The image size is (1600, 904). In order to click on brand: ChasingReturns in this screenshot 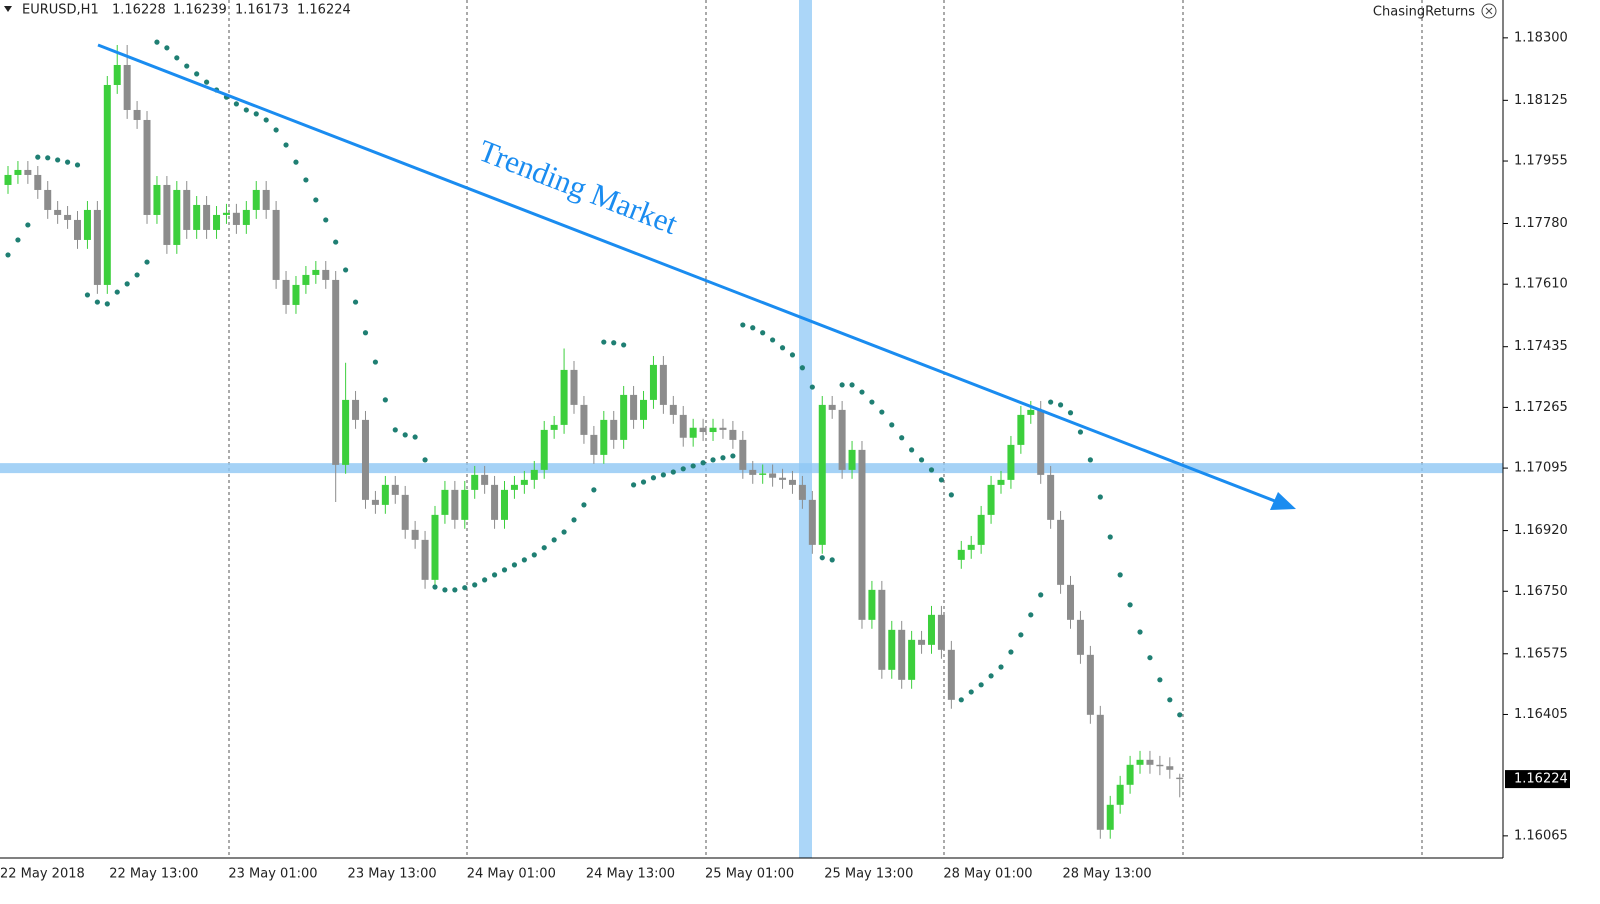, I will do `click(1424, 12)`.